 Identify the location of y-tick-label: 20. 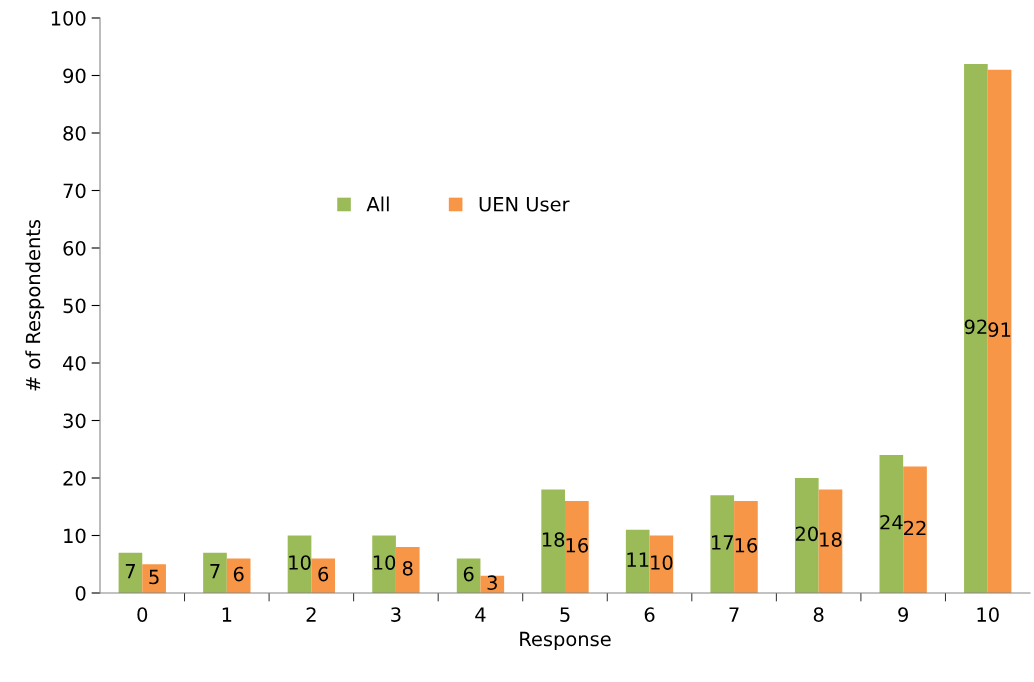
(74, 478).